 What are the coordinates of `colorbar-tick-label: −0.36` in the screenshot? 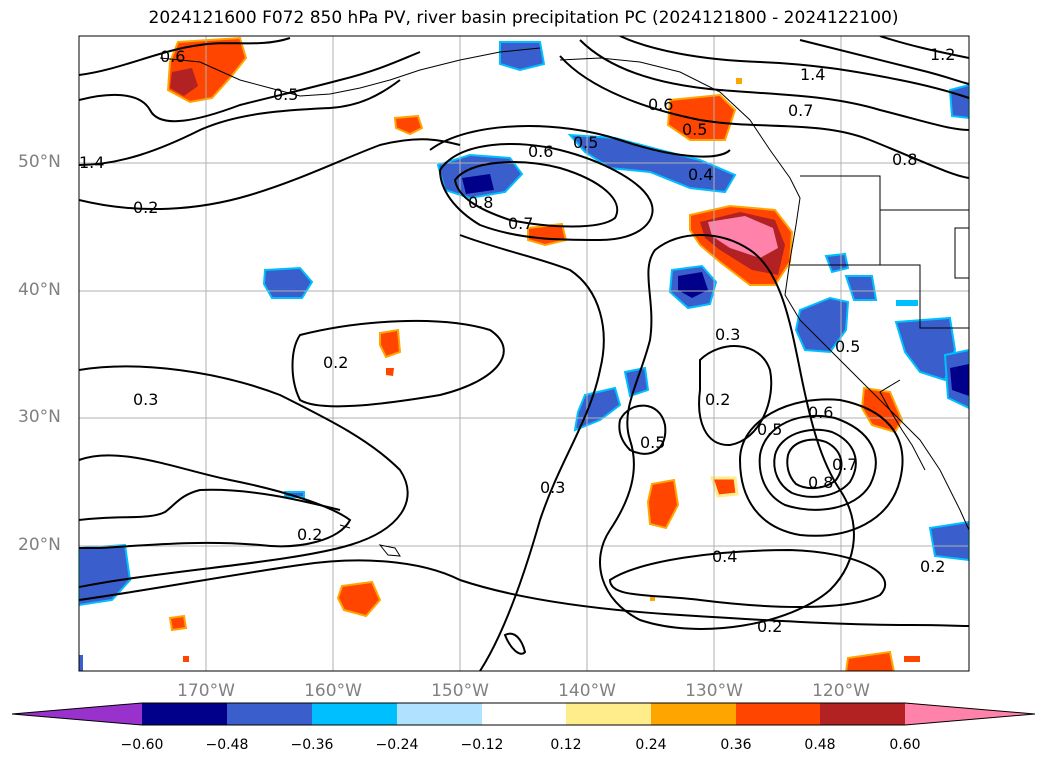 It's located at (312, 745).